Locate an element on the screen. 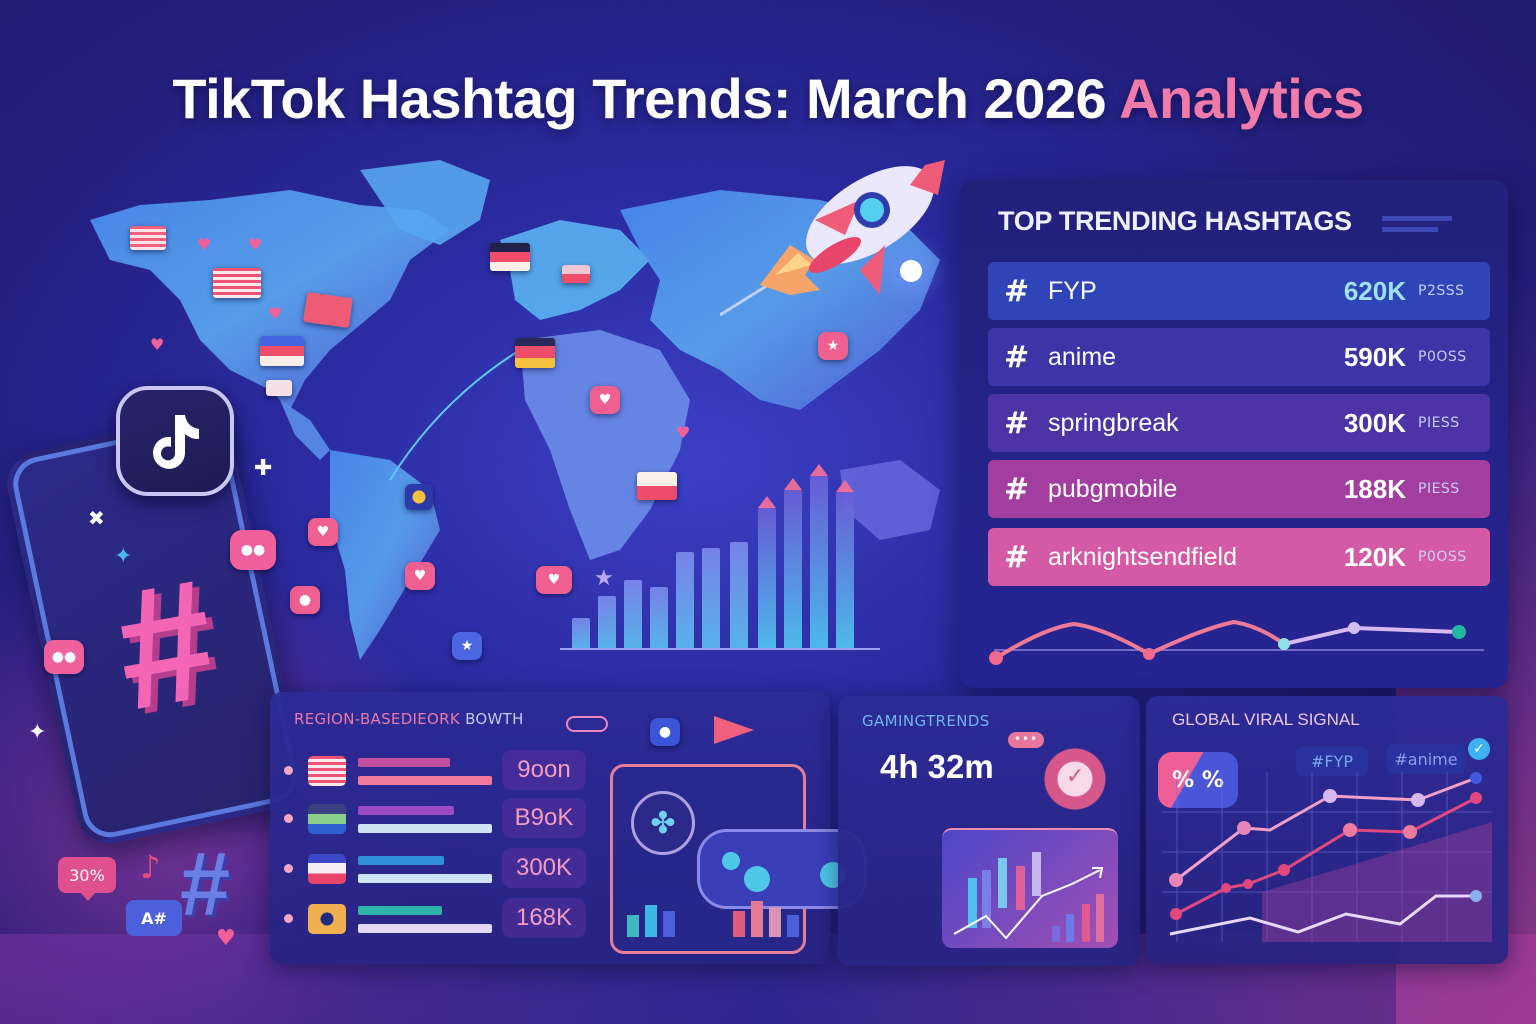  star-pin-icon: ★ is located at coordinates (467, 646).